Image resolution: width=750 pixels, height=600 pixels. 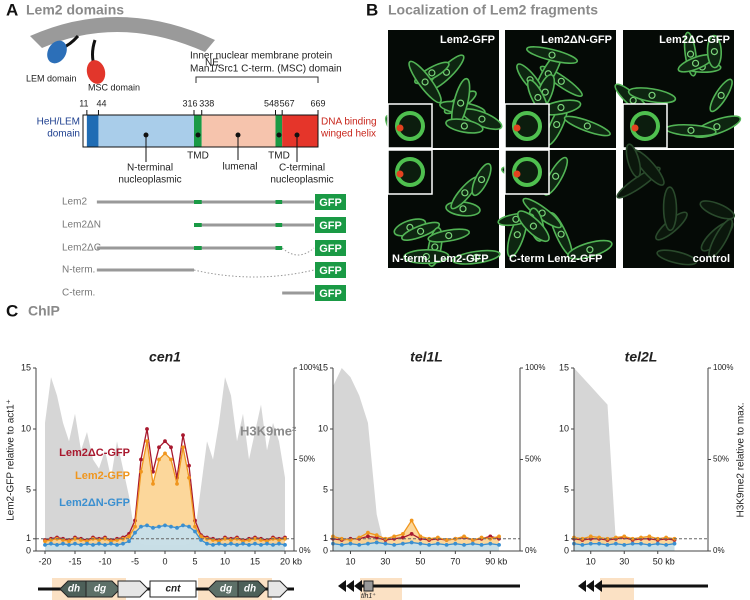 What do you see at coordinates (239, 167) in the screenshot?
I see `region-label: lumenal` at bounding box center [239, 167].